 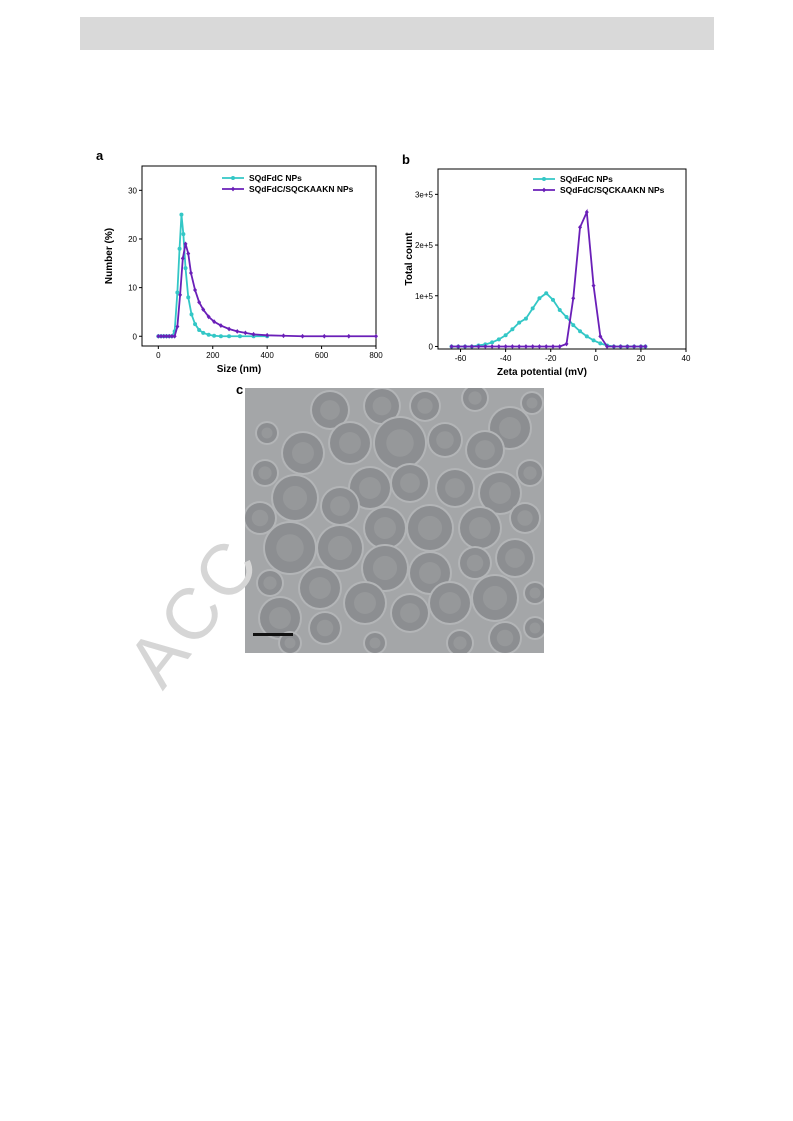 What do you see at coordinates (132, 190) in the screenshot?
I see `y-tick-label: 30` at bounding box center [132, 190].